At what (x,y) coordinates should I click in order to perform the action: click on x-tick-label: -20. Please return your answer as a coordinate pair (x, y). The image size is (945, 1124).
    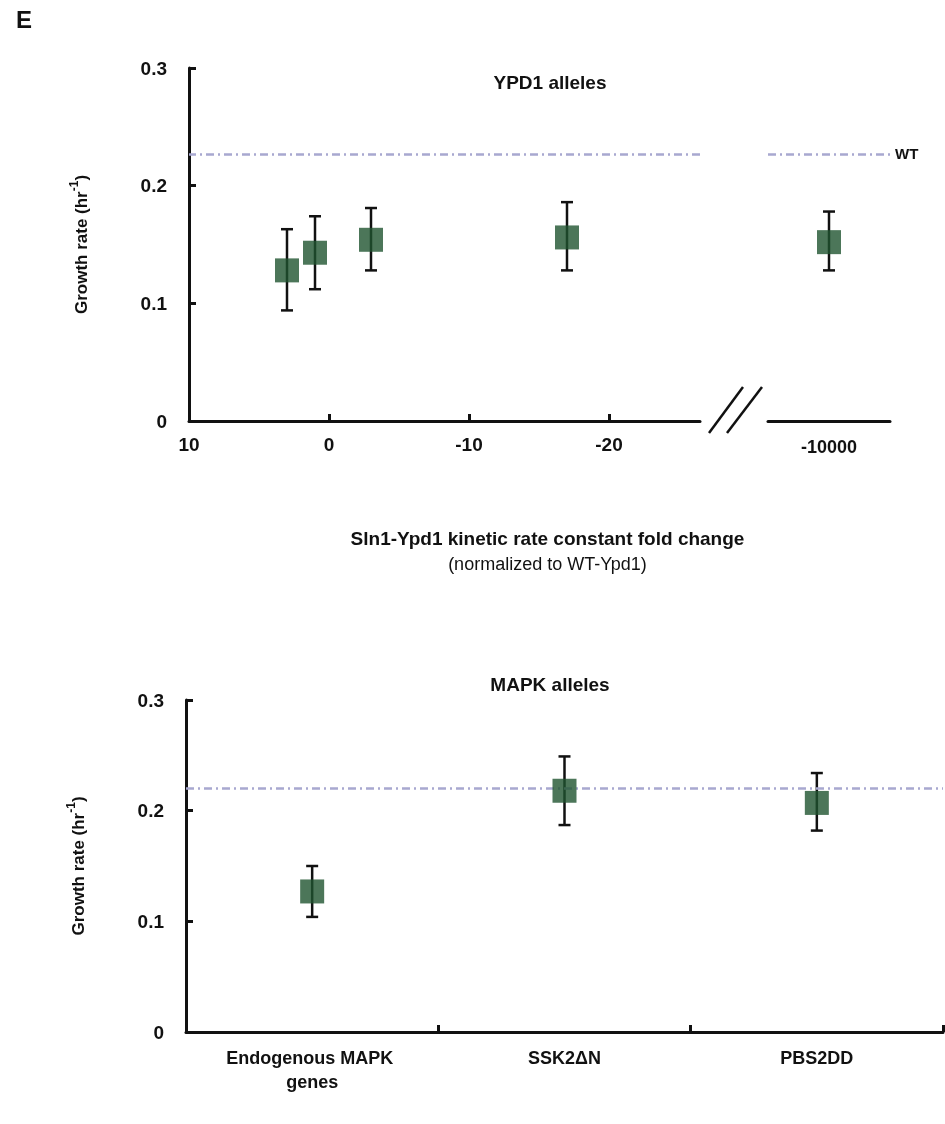
    Looking at the image, I should click on (609, 444).